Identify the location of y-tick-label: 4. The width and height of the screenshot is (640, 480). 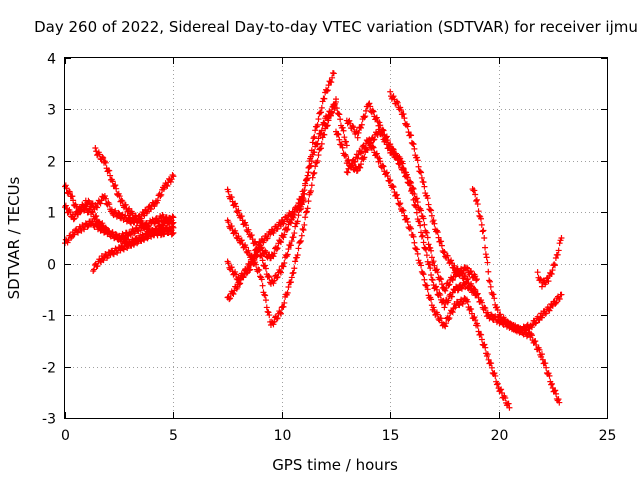
(51, 60).